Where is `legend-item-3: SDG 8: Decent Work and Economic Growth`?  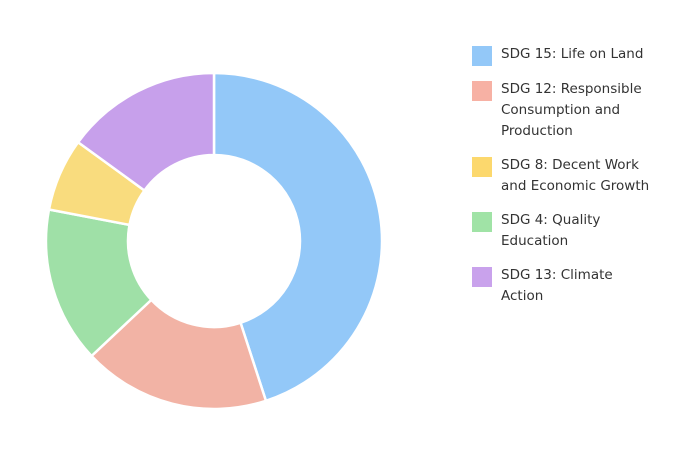
legend-item-3: SDG 8: Decent Work and Economic Growth is located at coordinates (577, 176).